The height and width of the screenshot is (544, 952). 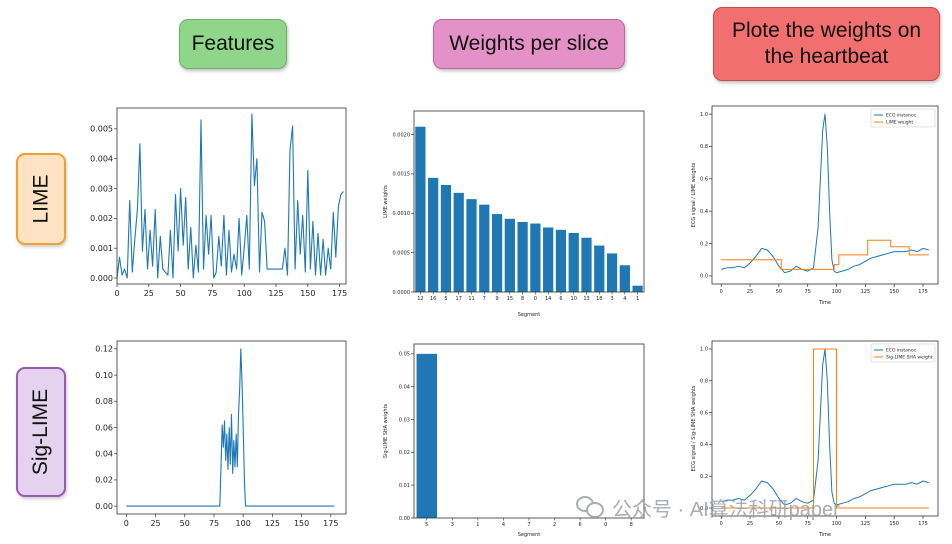 What do you see at coordinates (704, 212) in the screenshot?
I see `lime-heartbeat-ytick-label: 0.4` at bounding box center [704, 212].